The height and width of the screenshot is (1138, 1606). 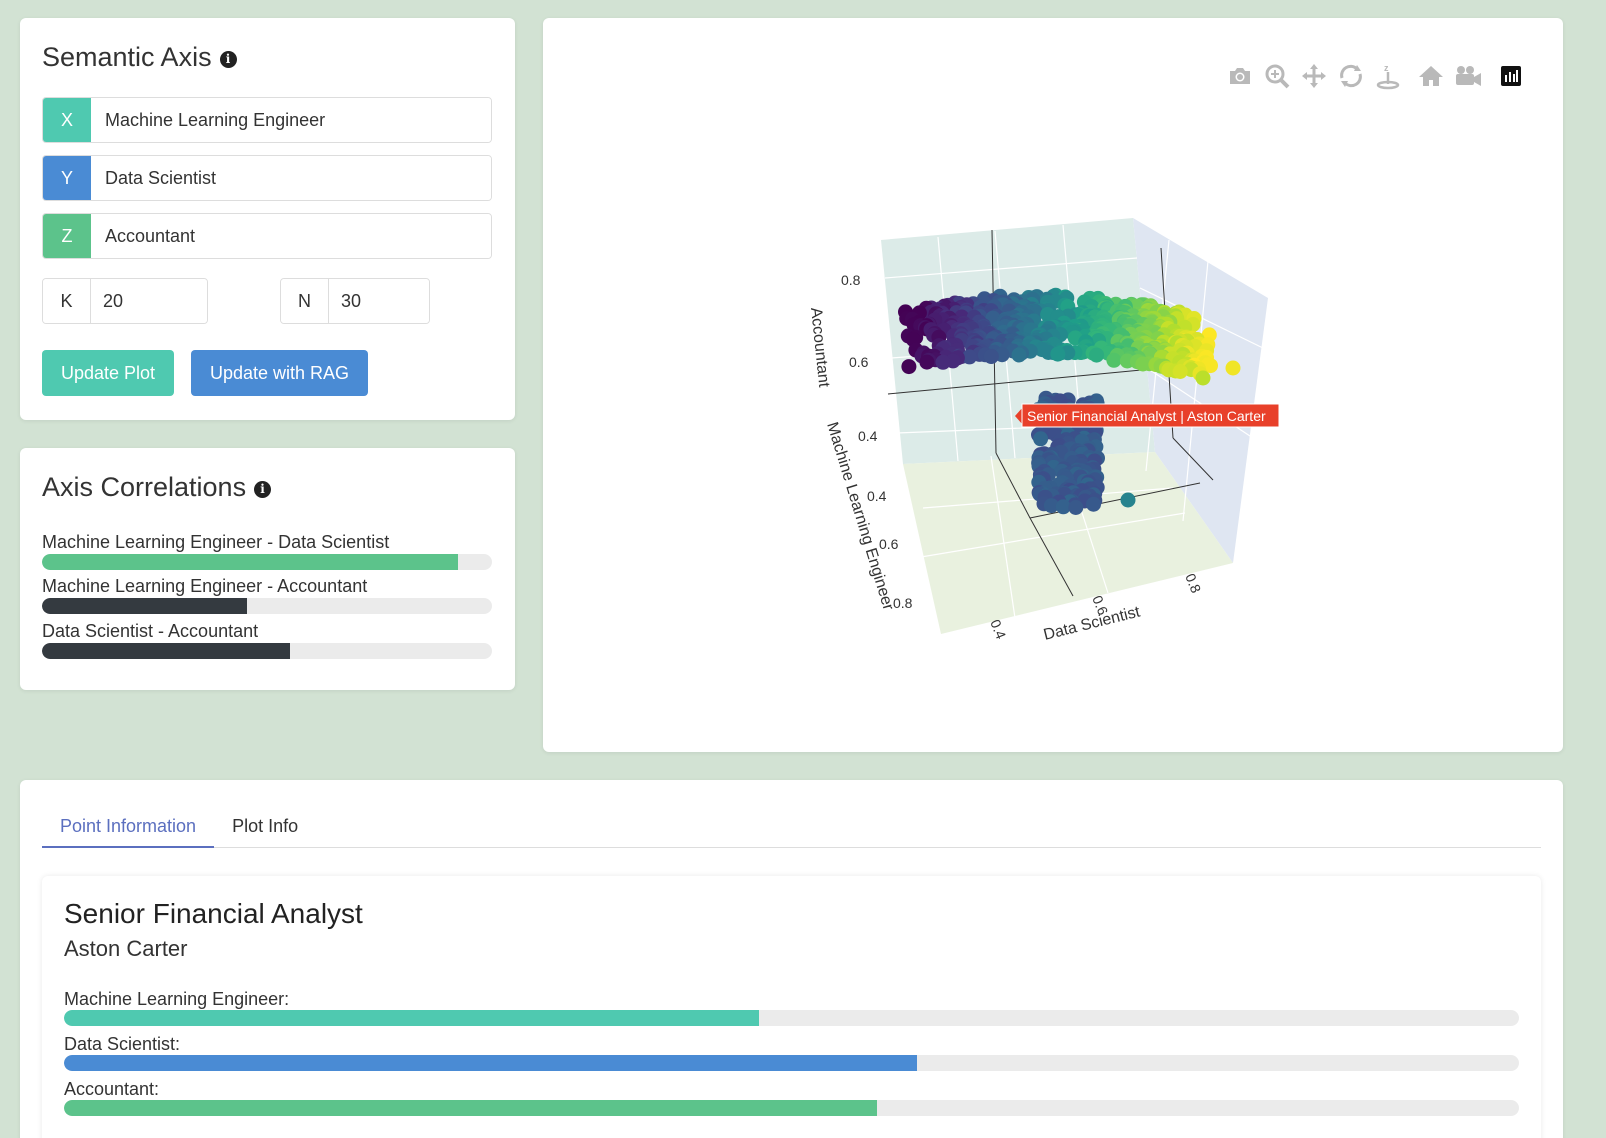 I want to click on z-axis-row: Z, so click(x=267, y=236).